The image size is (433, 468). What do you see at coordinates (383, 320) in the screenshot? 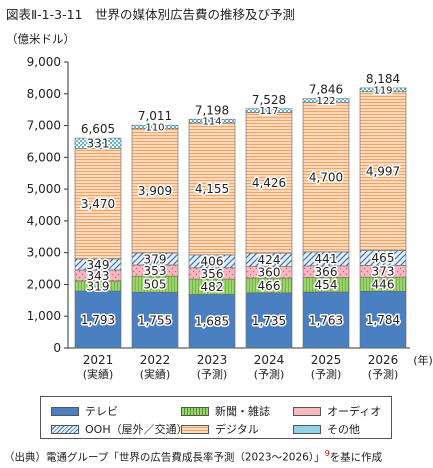
I see `data-label-tv: 1,784` at bounding box center [383, 320].